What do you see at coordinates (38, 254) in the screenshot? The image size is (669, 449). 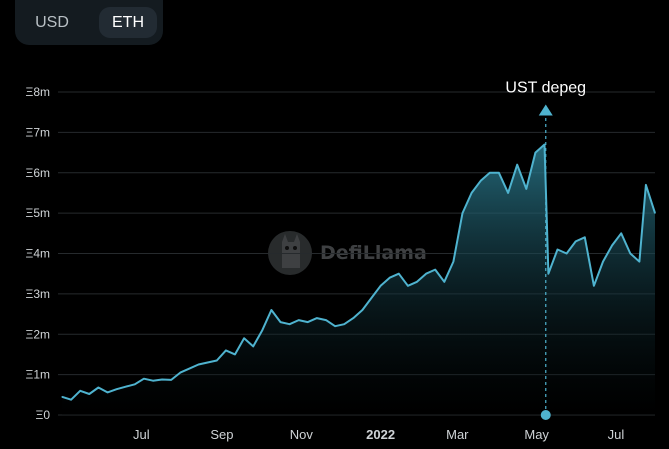 I see `y-tick-label-4: Ξ4m` at bounding box center [38, 254].